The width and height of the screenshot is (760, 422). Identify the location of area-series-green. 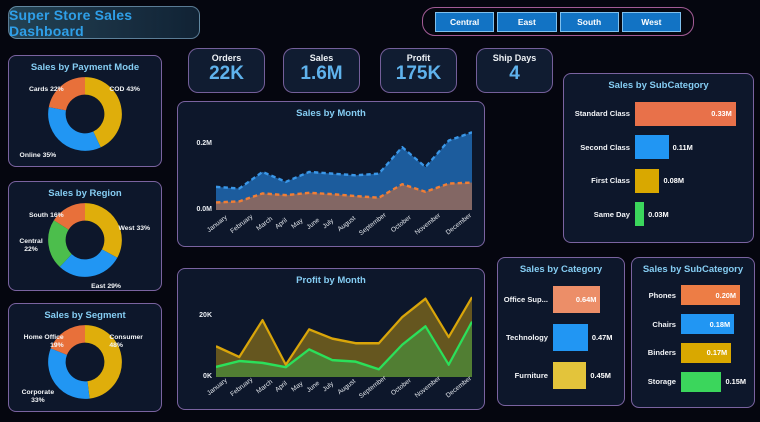
(344, 349).